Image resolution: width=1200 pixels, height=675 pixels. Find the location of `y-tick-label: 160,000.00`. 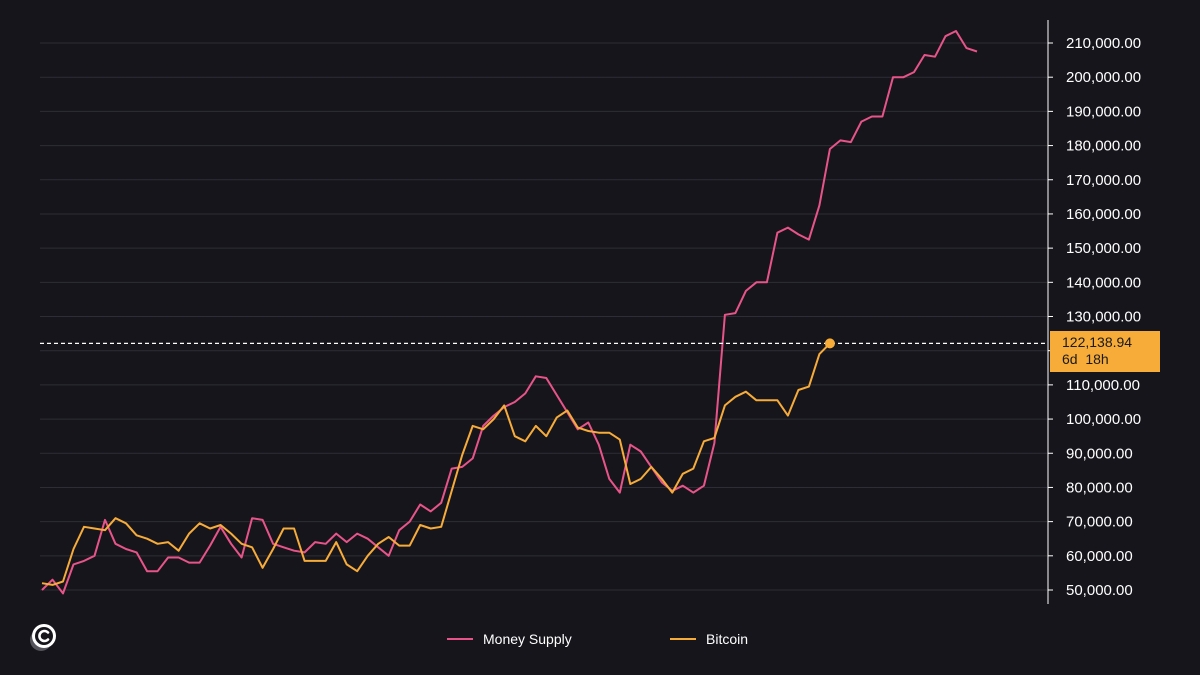

y-tick-label: 160,000.00 is located at coordinates (1103, 214).